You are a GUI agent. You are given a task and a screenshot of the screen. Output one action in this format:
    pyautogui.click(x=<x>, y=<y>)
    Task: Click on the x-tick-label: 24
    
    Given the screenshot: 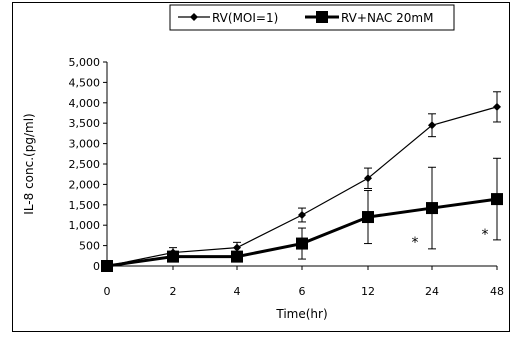 What is the action you would take?
    pyautogui.click(x=432, y=291)
    